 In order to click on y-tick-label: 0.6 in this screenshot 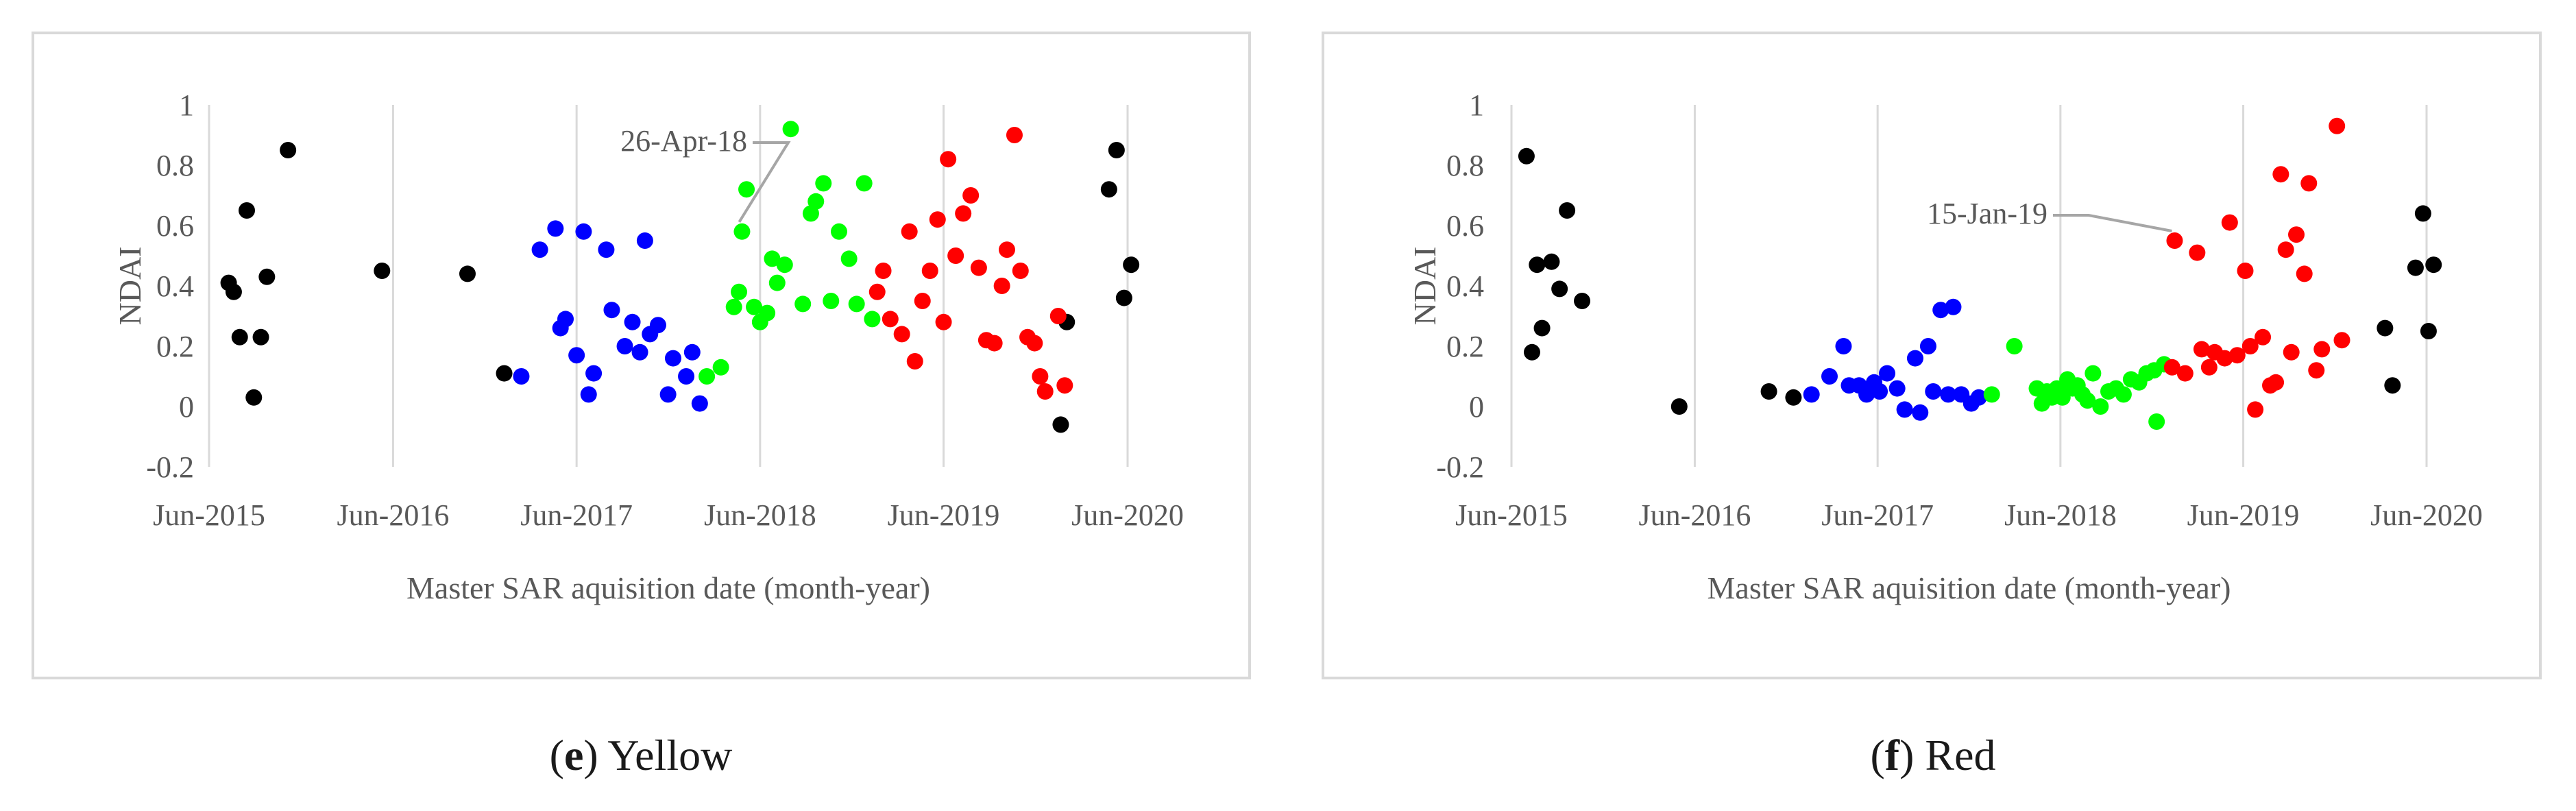, I will do `click(1465, 226)`.